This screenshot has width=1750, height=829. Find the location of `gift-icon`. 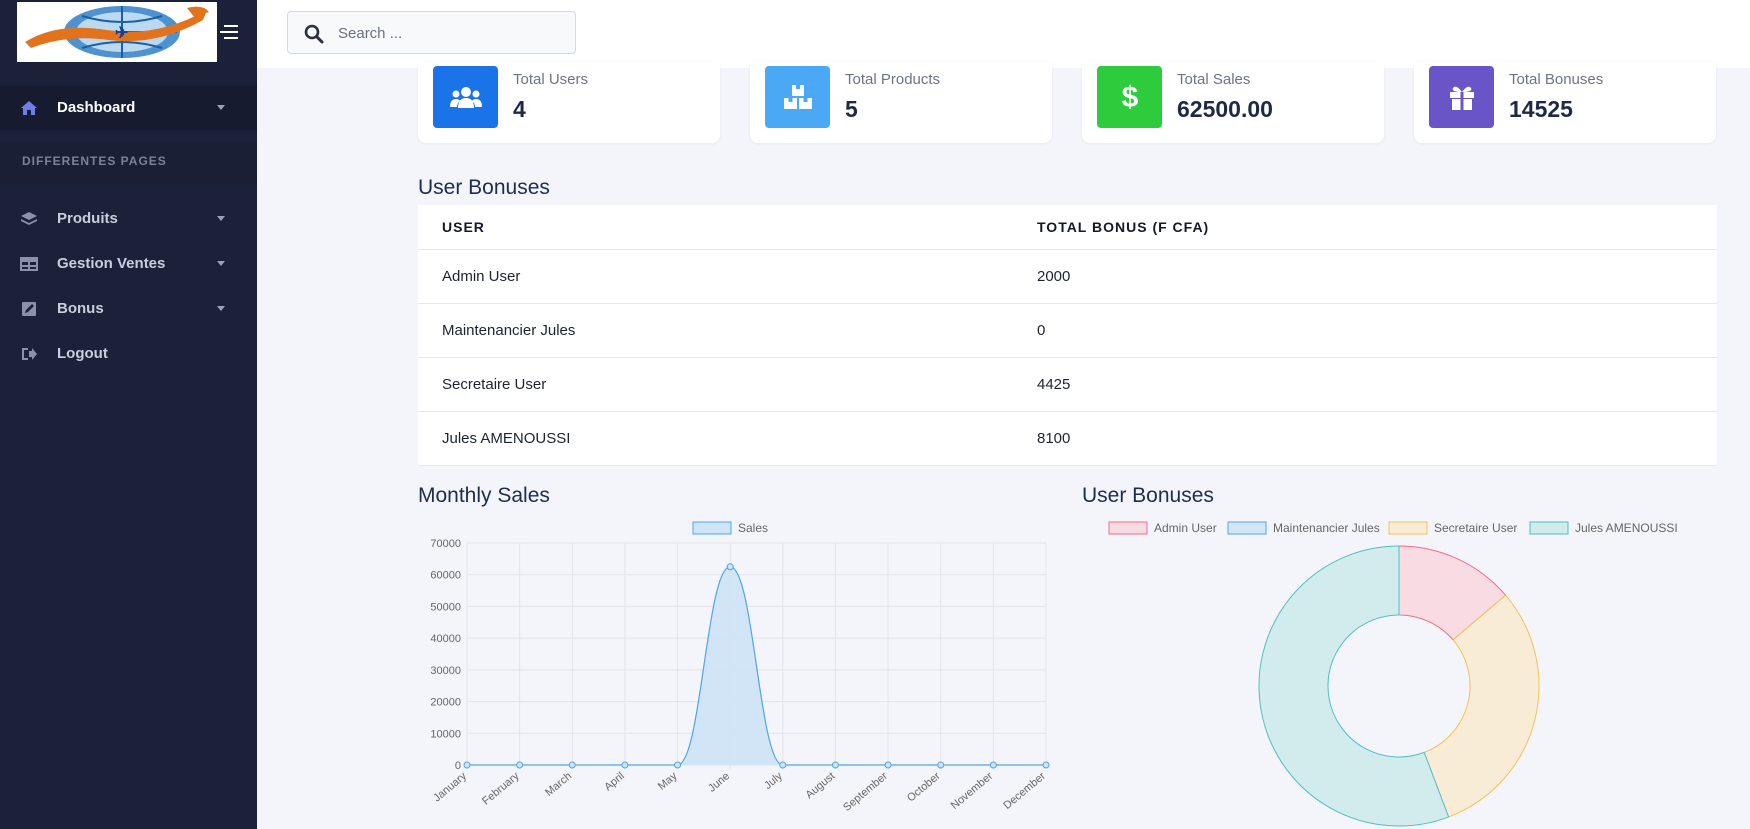

gift-icon is located at coordinates (1461, 97).